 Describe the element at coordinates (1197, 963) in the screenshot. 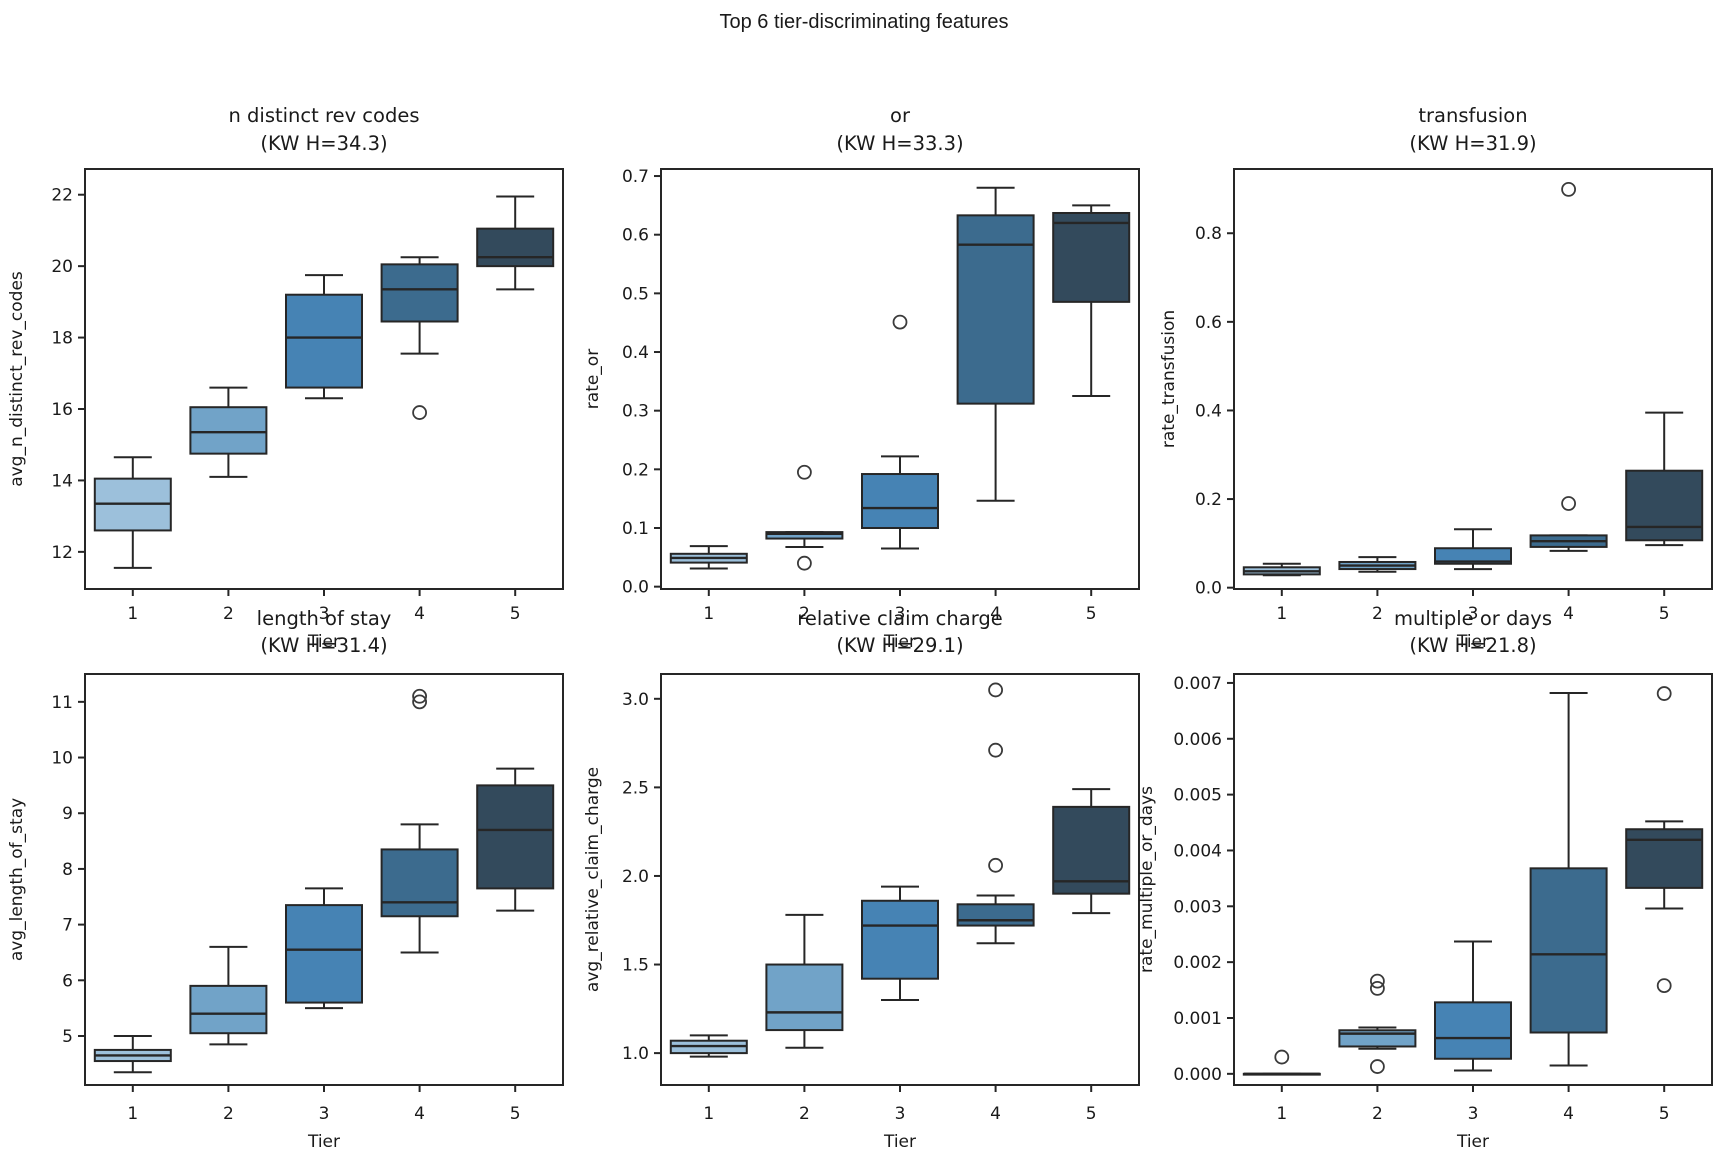

I see `y-tick-label: 0.002` at that location.